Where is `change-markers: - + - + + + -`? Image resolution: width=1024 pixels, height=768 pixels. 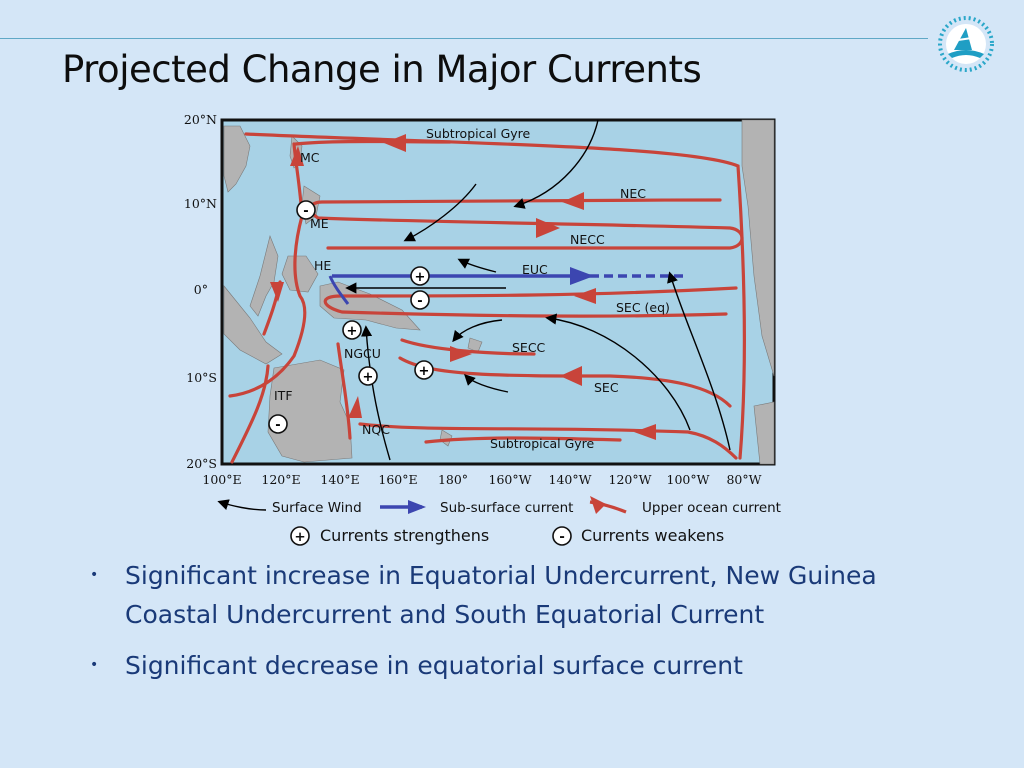 change-markers: - + - + + + - is located at coordinates (351, 317).